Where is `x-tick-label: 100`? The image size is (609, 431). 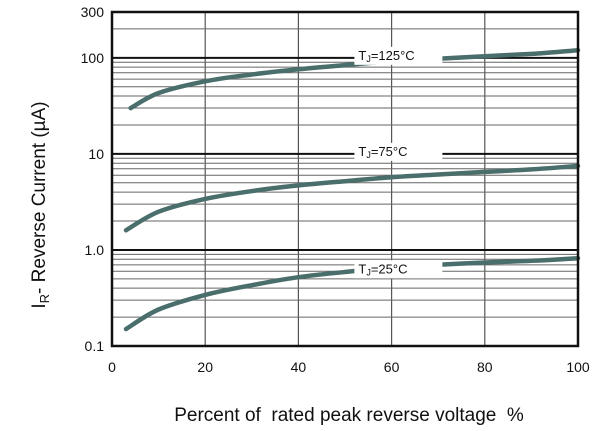 x-tick-label: 100 is located at coordinates (578, 367).